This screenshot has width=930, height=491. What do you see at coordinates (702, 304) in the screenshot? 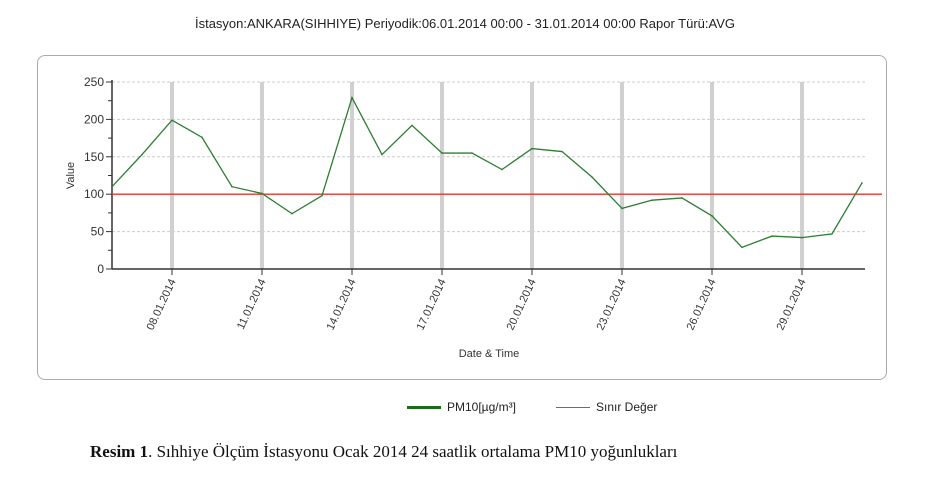
I see `x-tick-label: 26.01.2014` at bounding box center [702, 304].